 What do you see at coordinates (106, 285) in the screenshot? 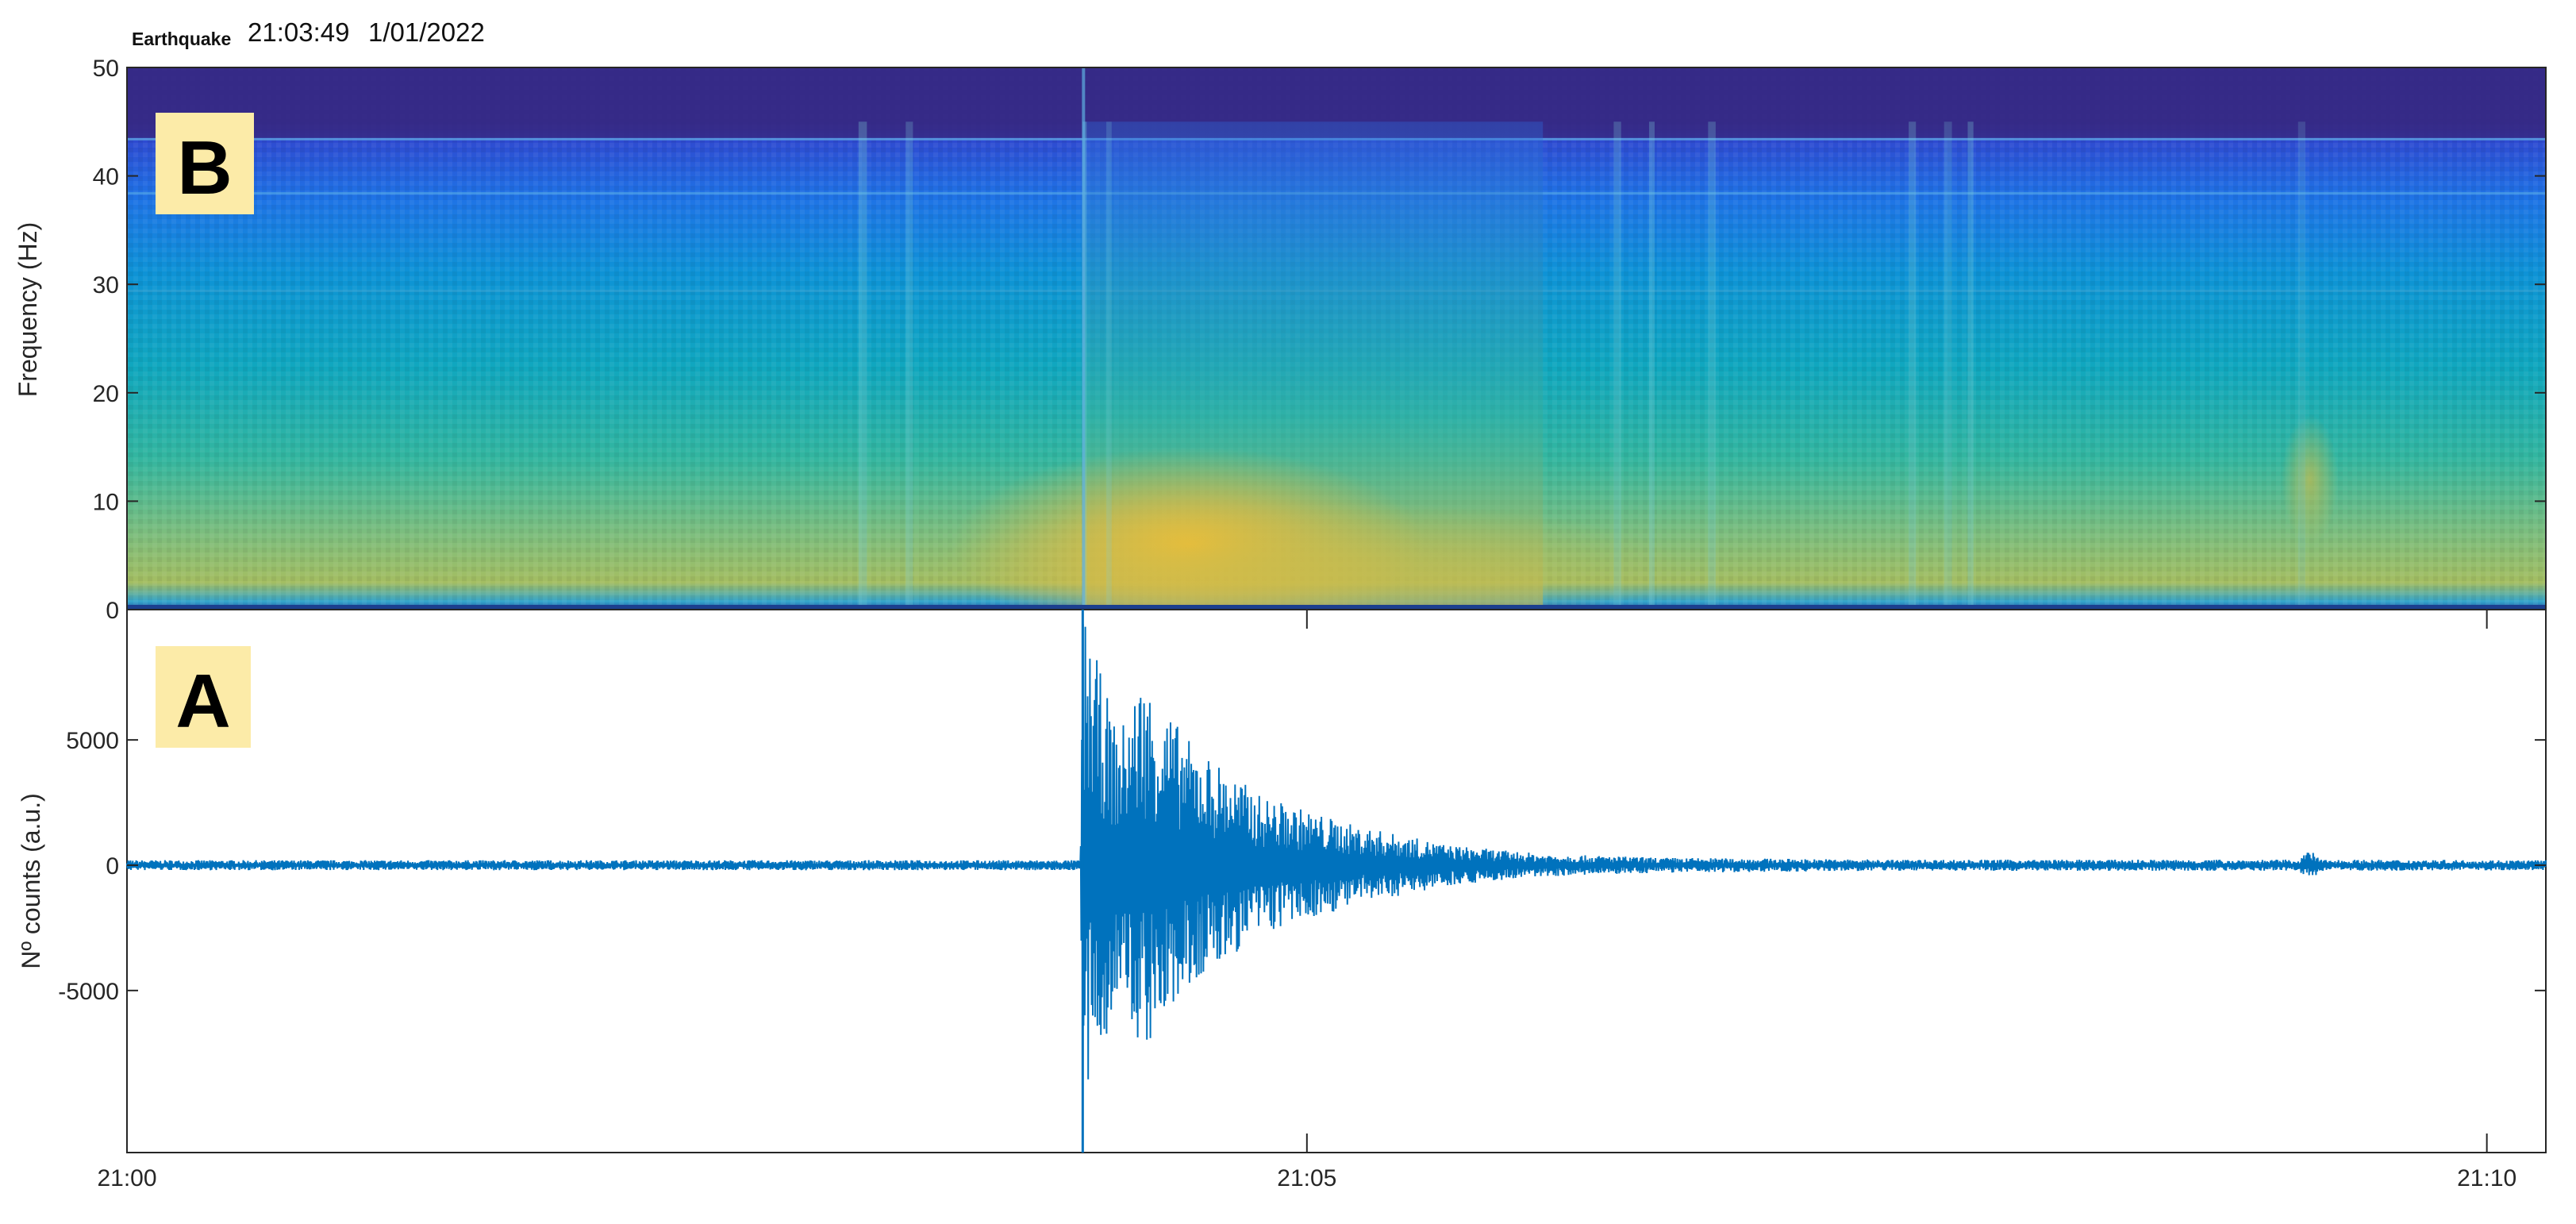
I see `spec-ytick-label-30: 30` at bounding box center [106, 285].